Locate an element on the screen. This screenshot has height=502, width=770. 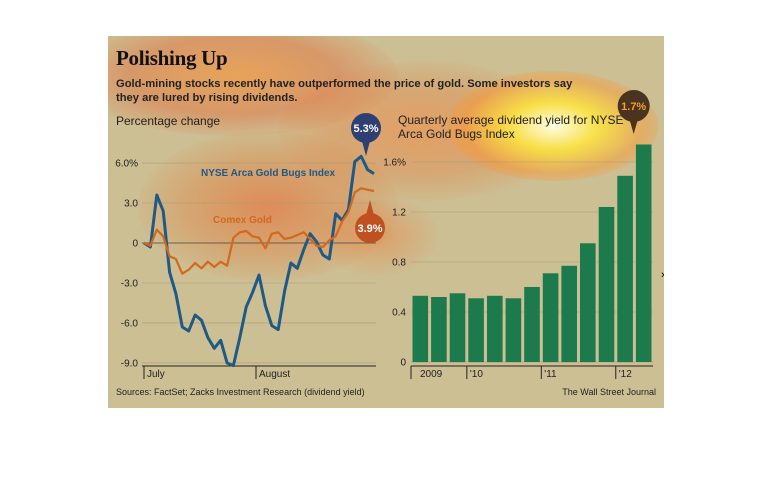
right-xtick-label: 2009 is located at coordinates (431, 374).